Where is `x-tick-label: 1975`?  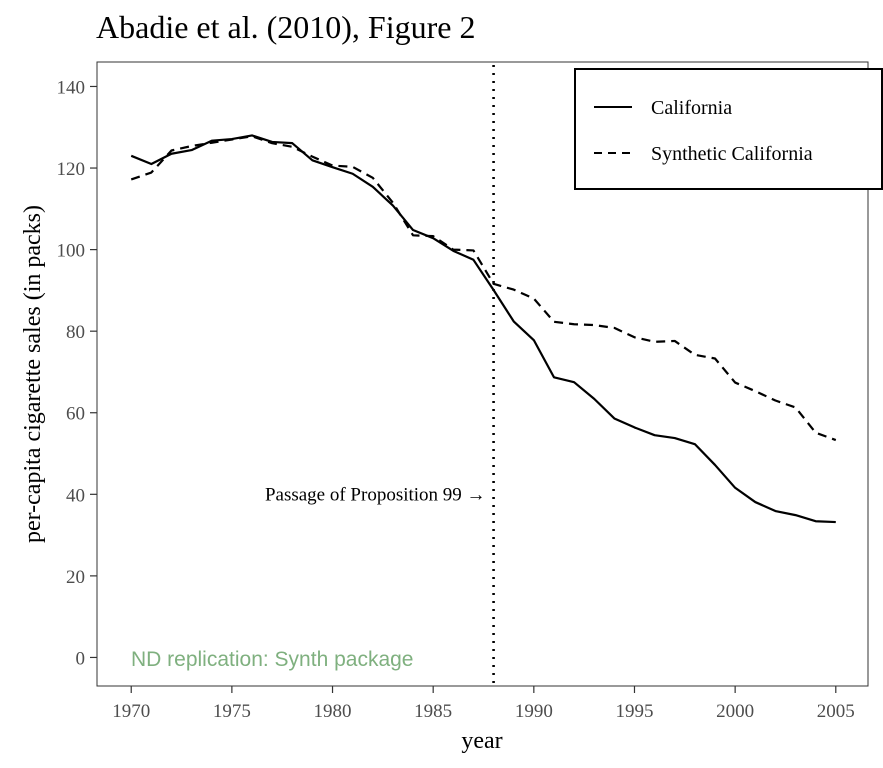
x-tick-label: 1975 is located at coordinates (232, 711).